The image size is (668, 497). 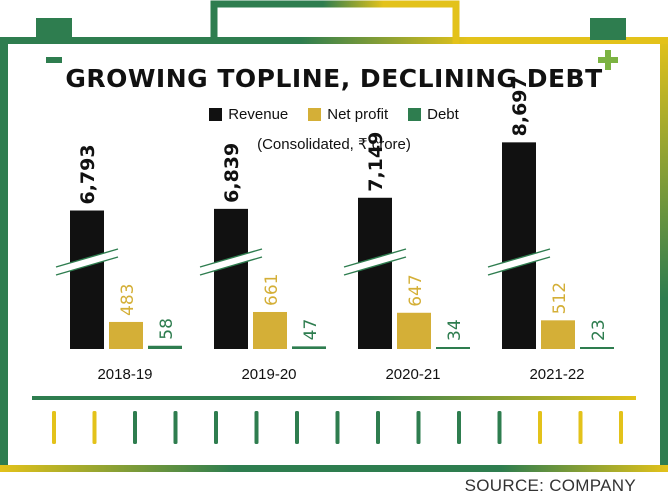 I want to click on data-label-revenue-2019-20: 6,839, so click(x=232, y=173).